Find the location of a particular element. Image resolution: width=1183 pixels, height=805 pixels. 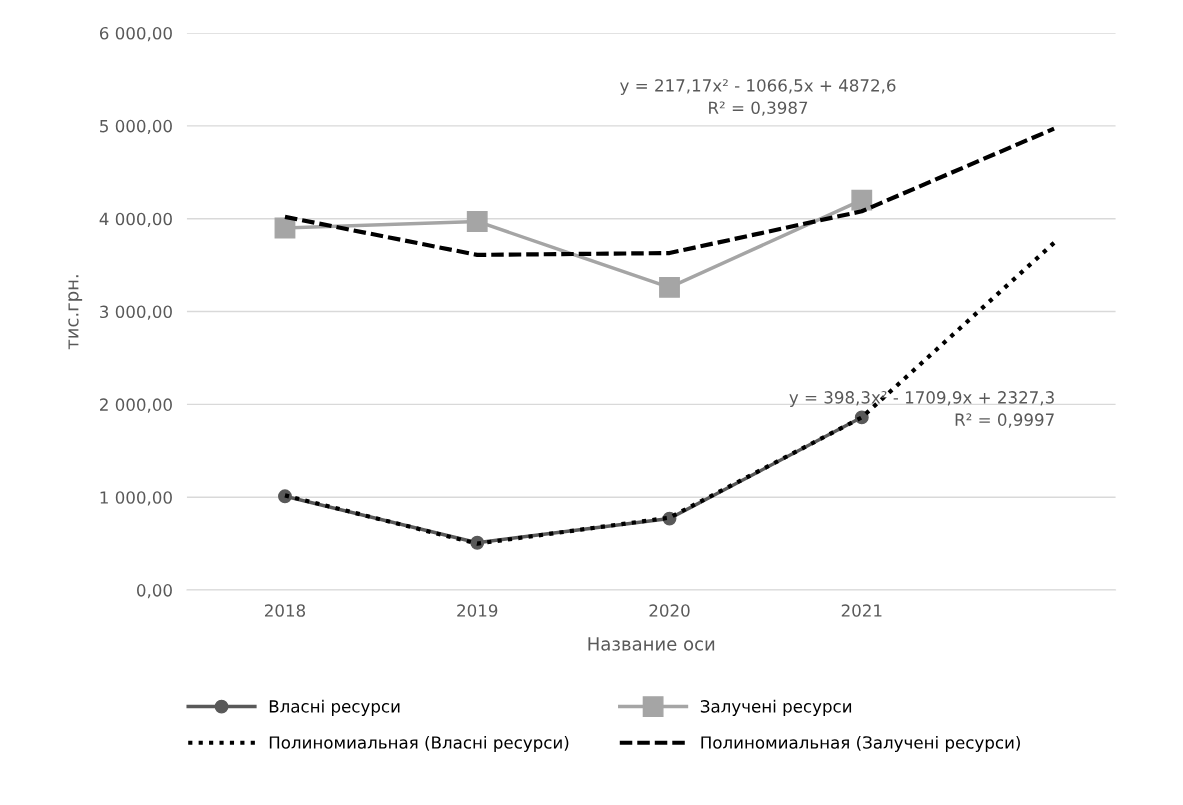

x-tick-label: 2021 is located at coordinates (861, 610).